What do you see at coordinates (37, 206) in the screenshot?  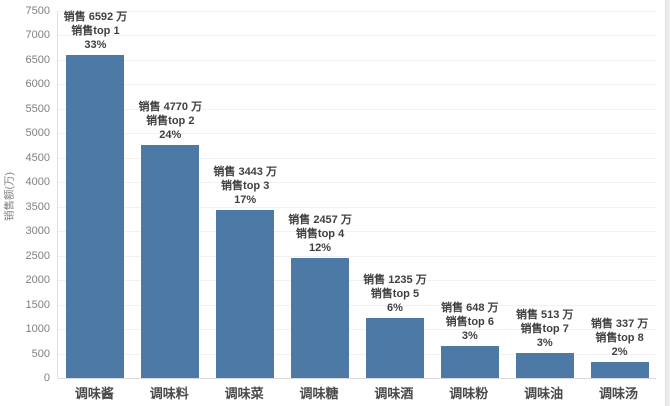 I see `y-tick-label: 3500` at bounding box center [37, 206].